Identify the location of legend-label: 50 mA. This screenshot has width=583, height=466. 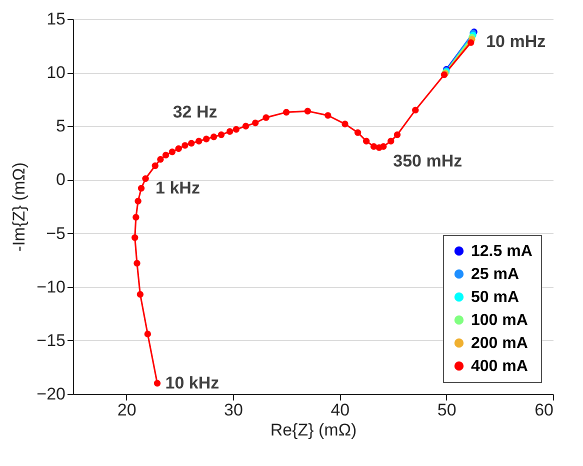
(495, 297).